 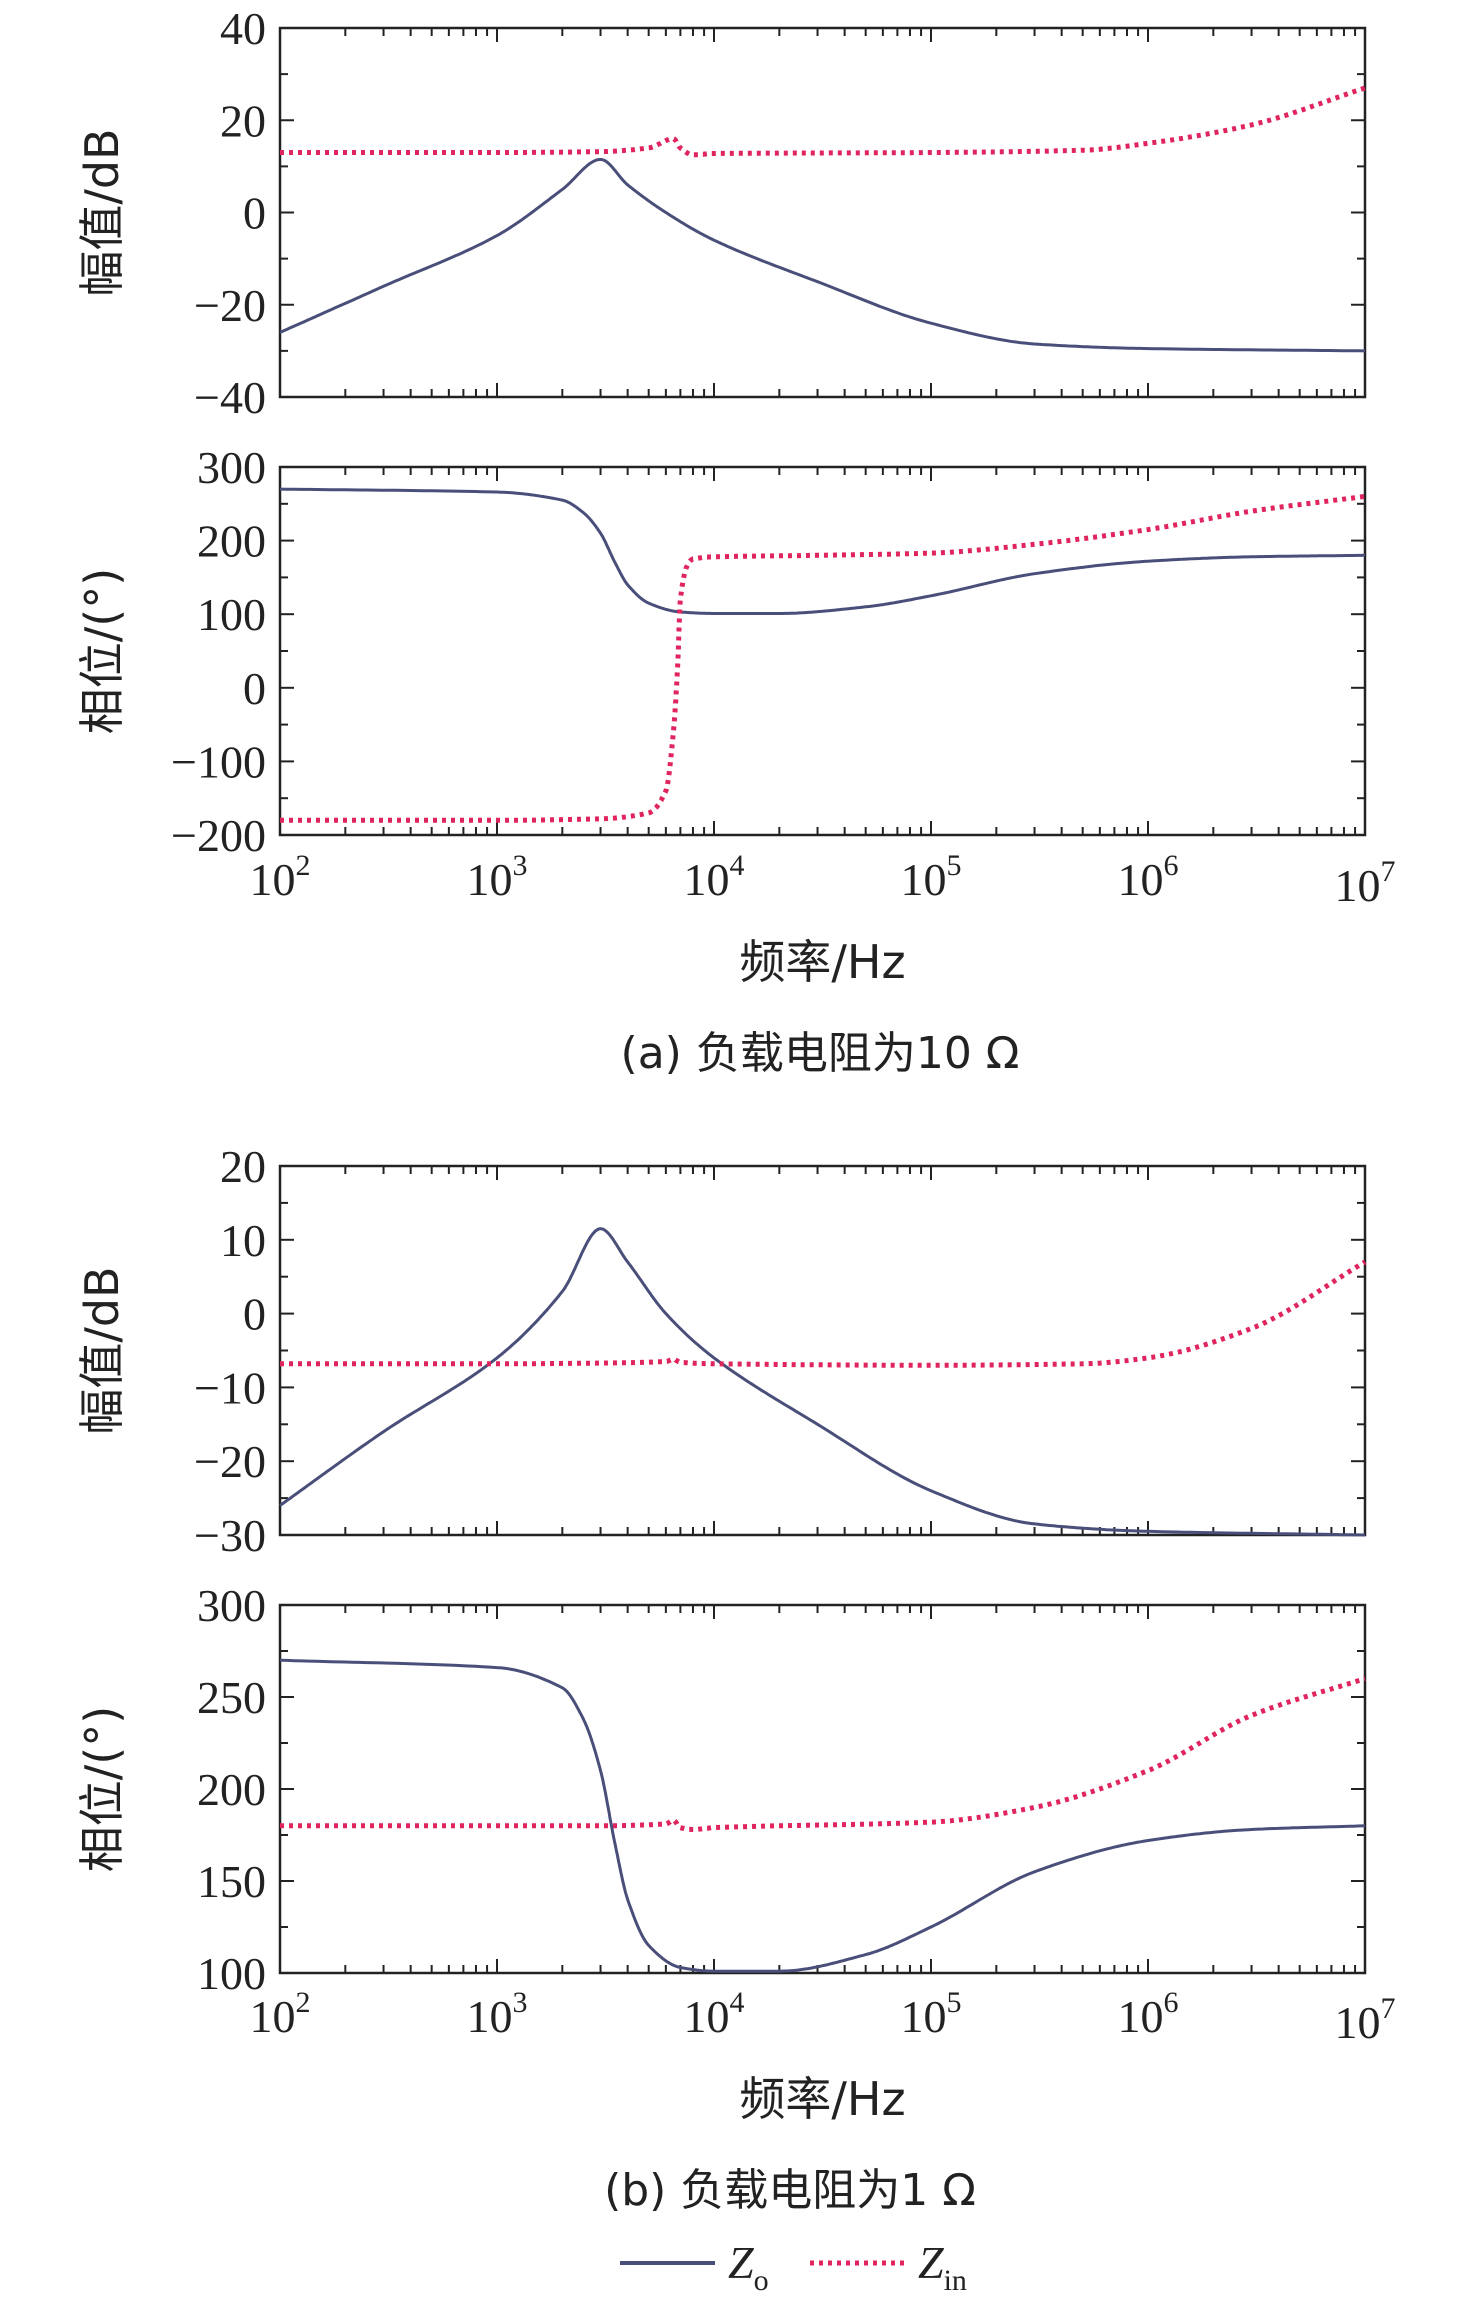 What do you see at coordinates (243, 1240) in the screenshot?
I see `y-tick-label: 10` at bounding box center [243, 1240].